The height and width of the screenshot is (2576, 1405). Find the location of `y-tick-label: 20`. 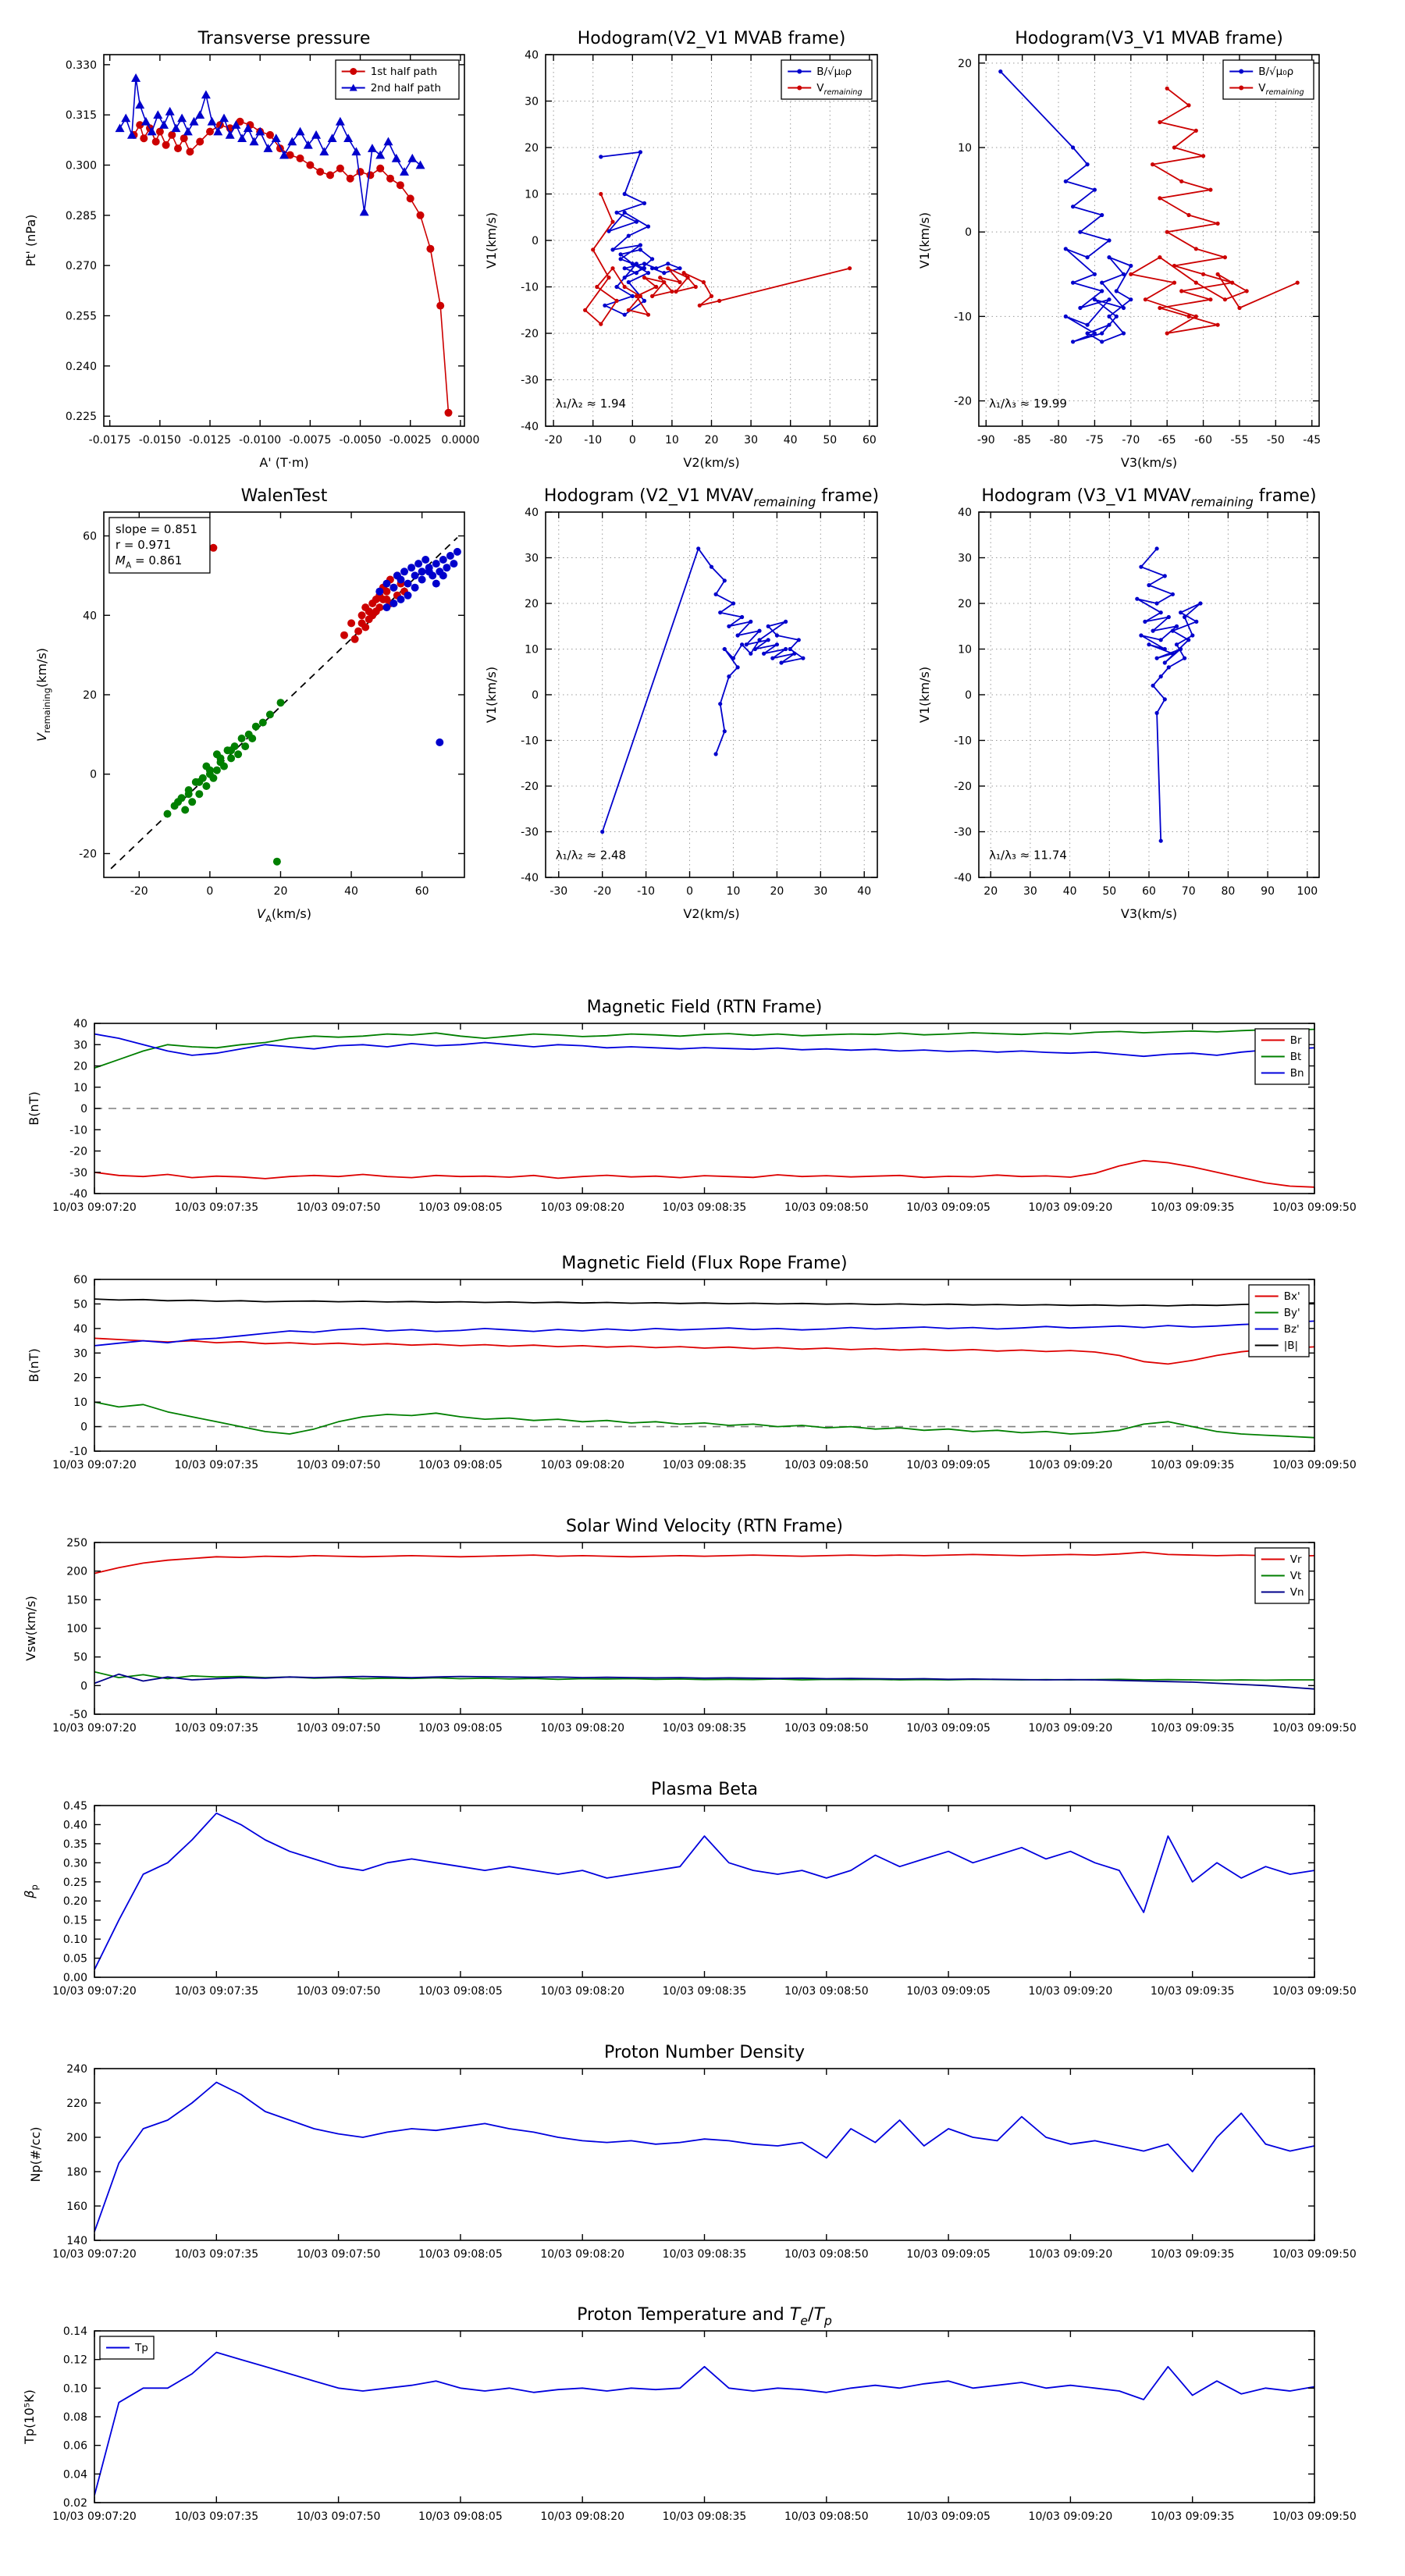

y-tick-label: 20 is located at coordinates (90, 695).